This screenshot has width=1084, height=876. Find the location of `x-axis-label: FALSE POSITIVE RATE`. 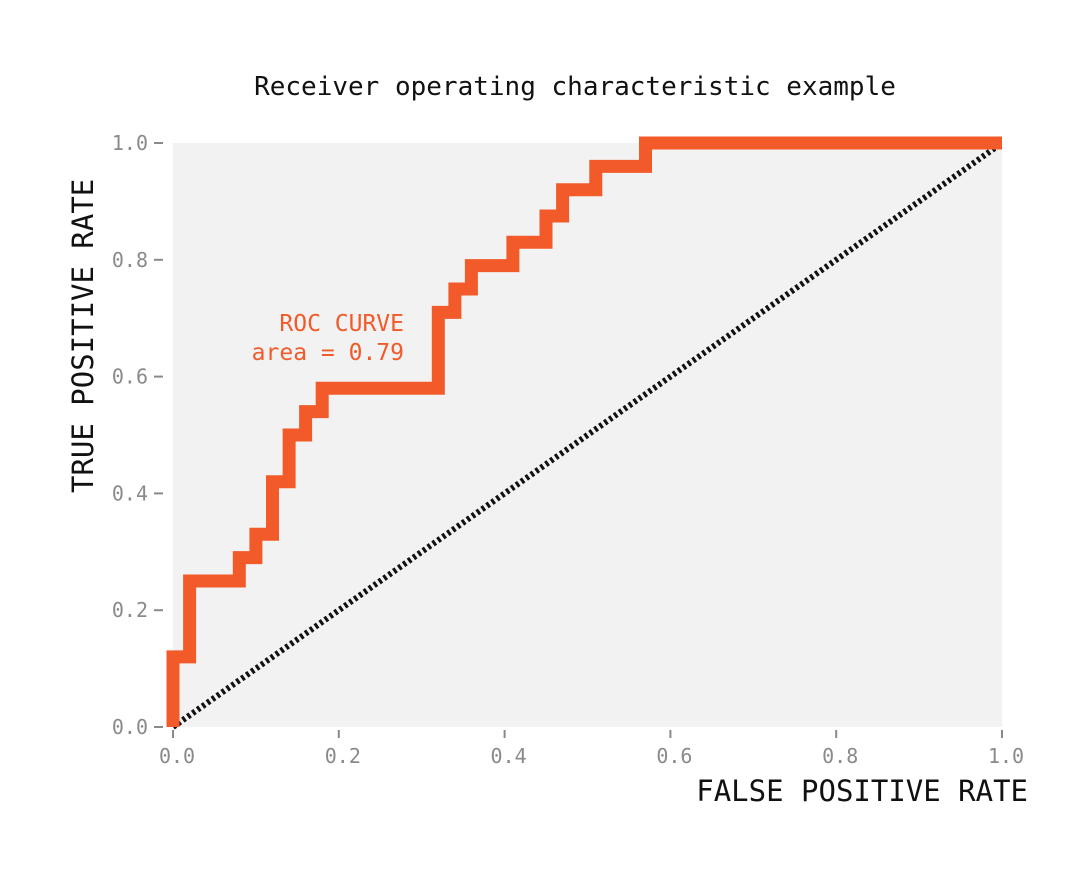

x-axis-label: FALSE POSITIVE RATE is located at coordinates (862, 791).